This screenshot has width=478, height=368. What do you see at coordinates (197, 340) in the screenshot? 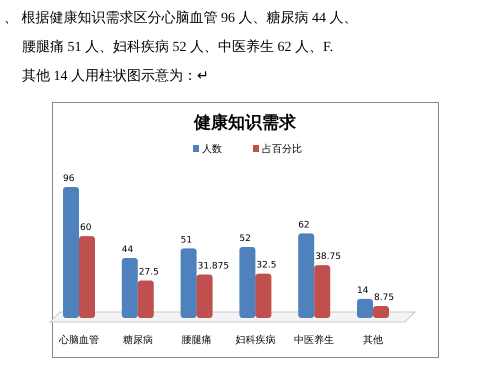
I see `x-tick-label: 腰腿痛` at bounding box center [197, 340].